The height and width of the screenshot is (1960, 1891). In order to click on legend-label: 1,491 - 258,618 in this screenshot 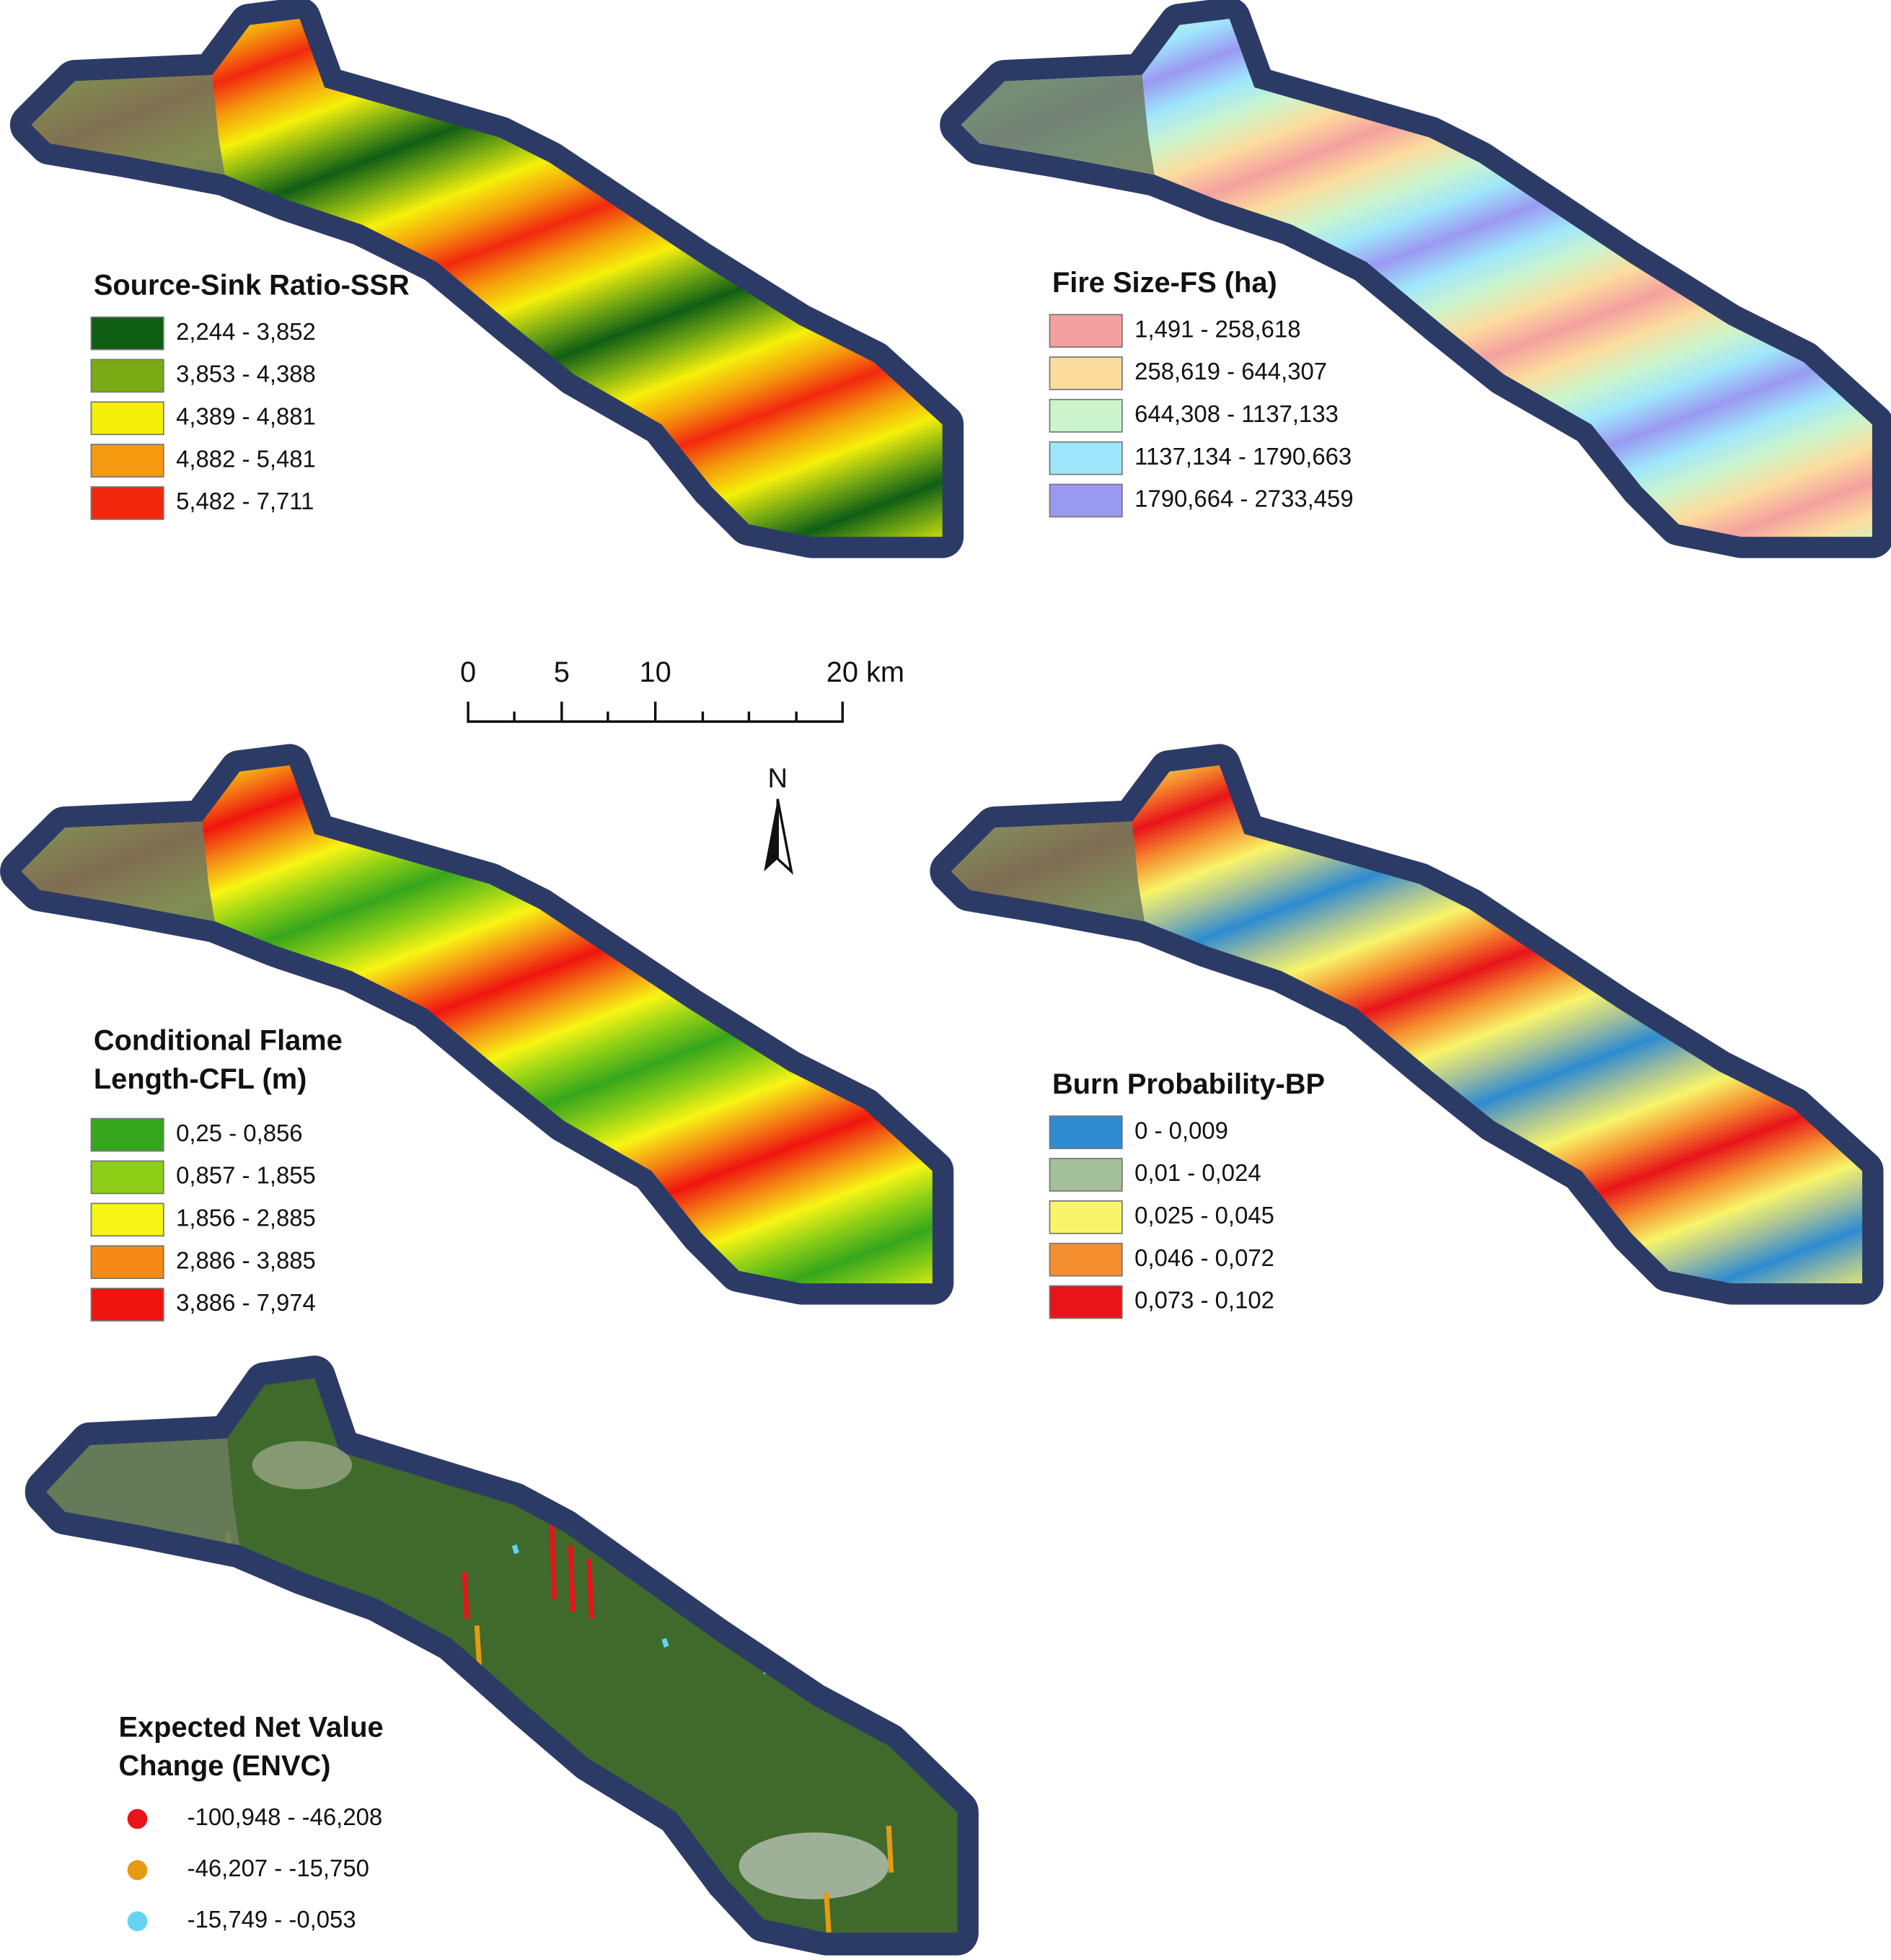, I will do `click(1217, 328)`.